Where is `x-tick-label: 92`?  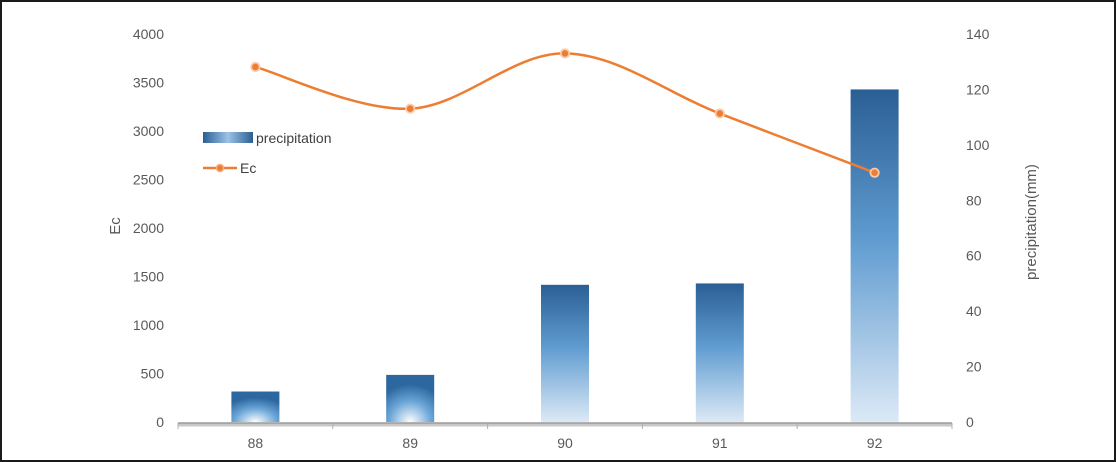
x-tick-label: 92 is located at coordinates (875, 443).